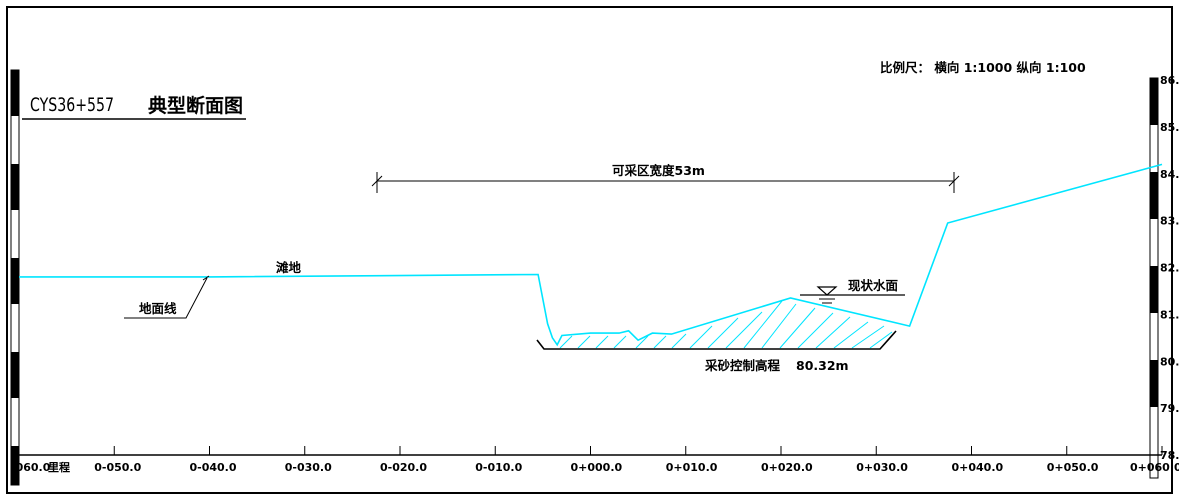 This screenshot has height=497, width=1179. Describe the element at coordinates (403, 467) in the screenshot. I see `chainage-tick-label: 0-020.0` at that location.